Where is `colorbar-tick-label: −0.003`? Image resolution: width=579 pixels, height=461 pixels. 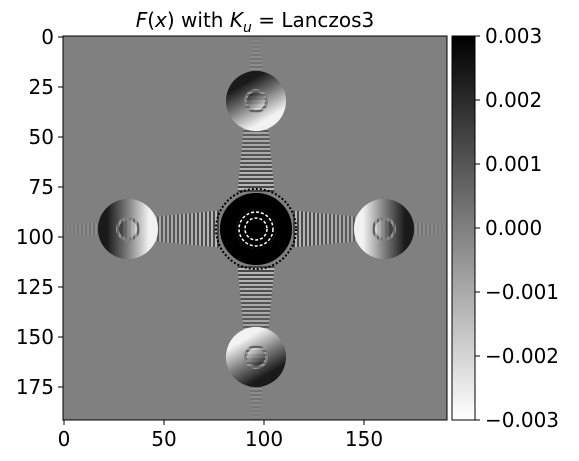
colorbar-tick-label: −0.003 is located at coordinates (522, 420).